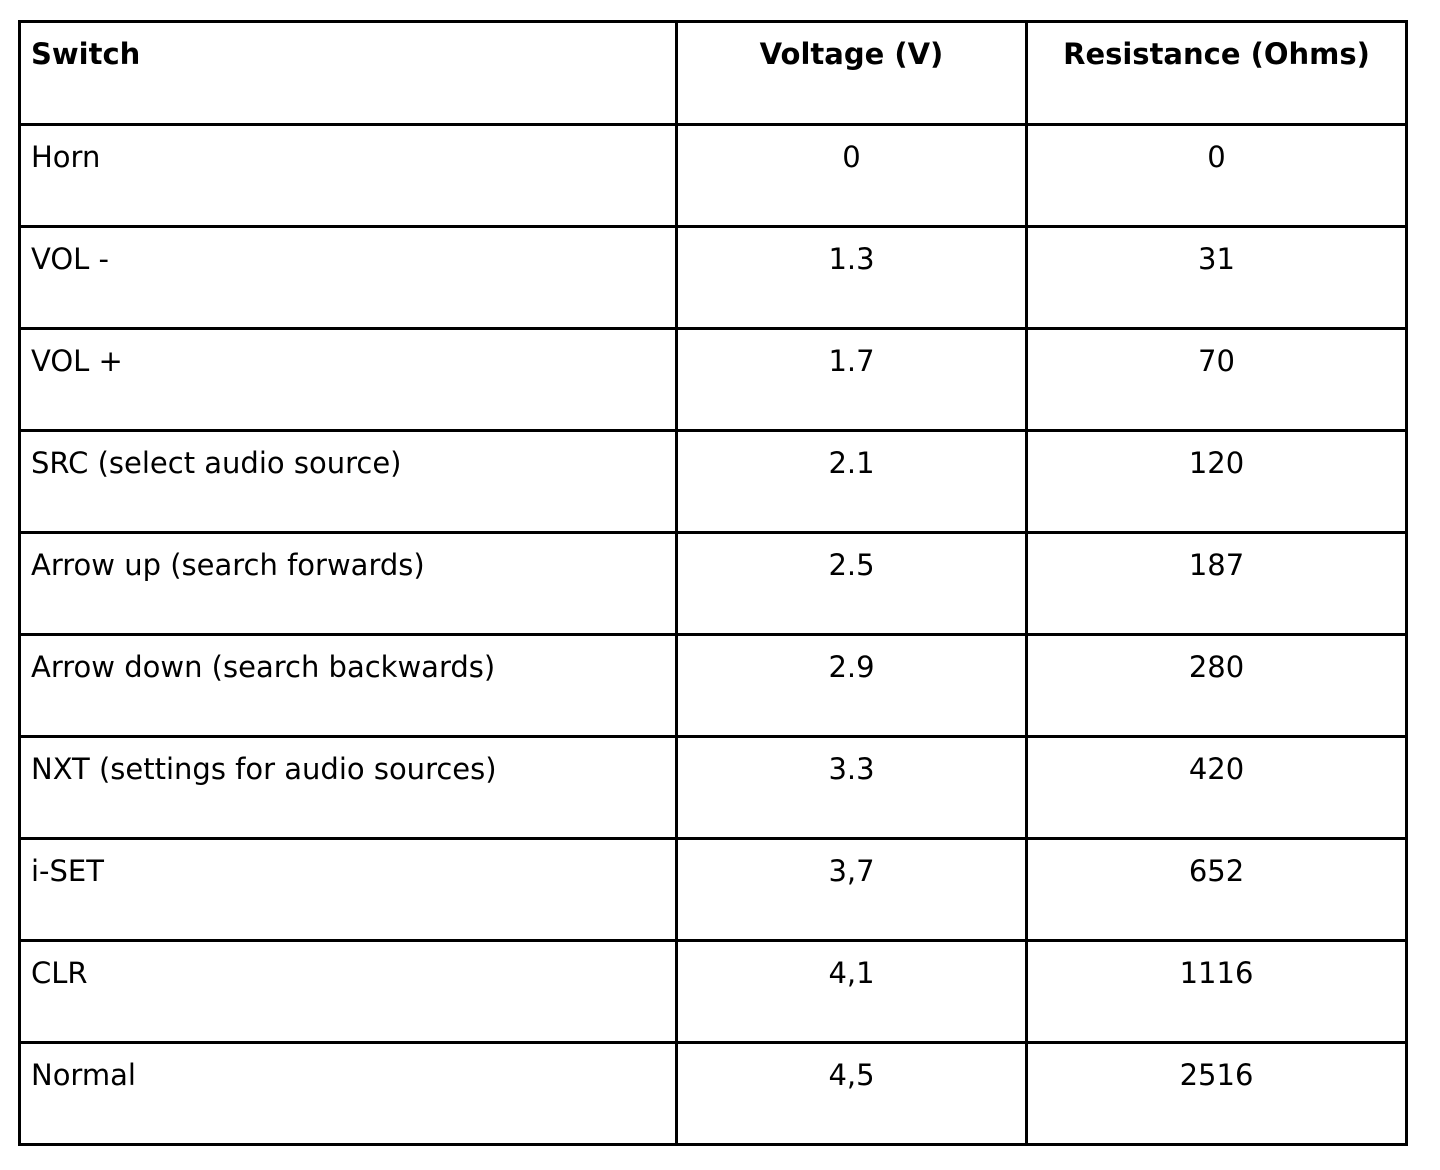  I want to click on table-row: i-SET 3,7 652, so click(713, 889).